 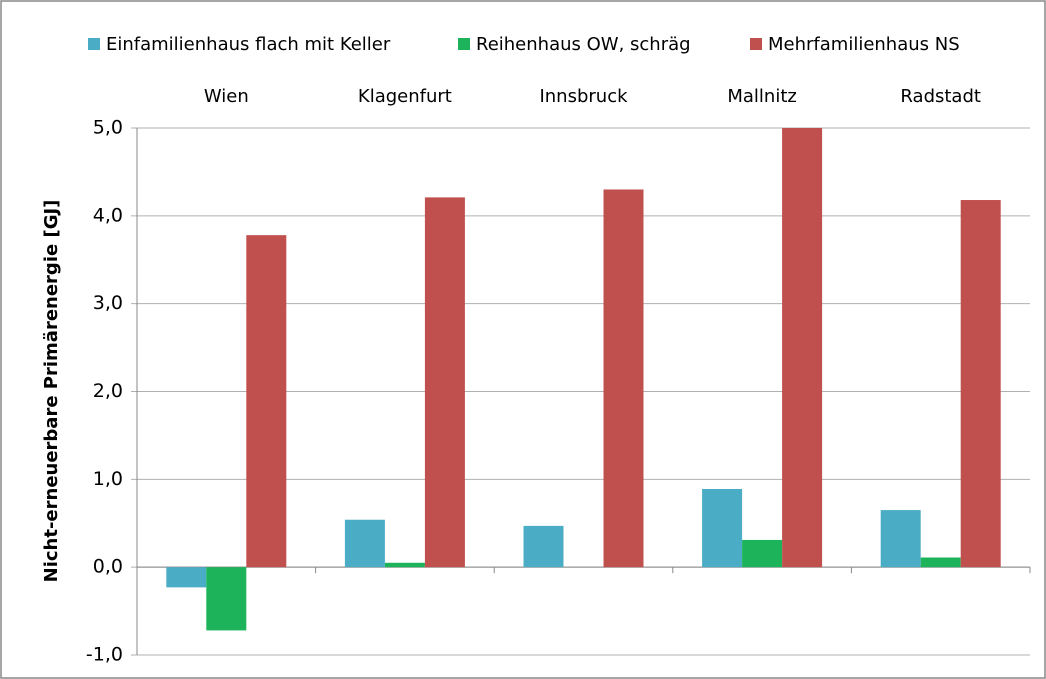 What do you see at coordinates (583, 44) in the screenshot?
I see `legend-label: Reihenhaus OW, schräg` at bounding box center [583, 44].